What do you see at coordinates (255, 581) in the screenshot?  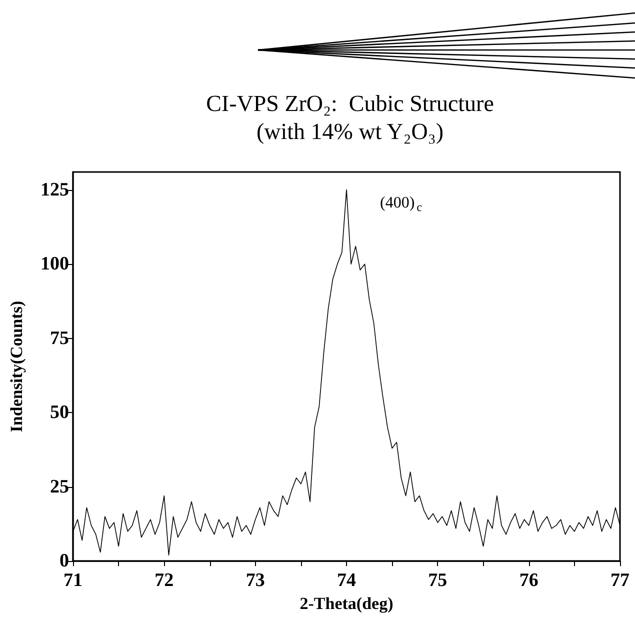 I see `x-tick-label: 73` at bounding box center [255, 581].